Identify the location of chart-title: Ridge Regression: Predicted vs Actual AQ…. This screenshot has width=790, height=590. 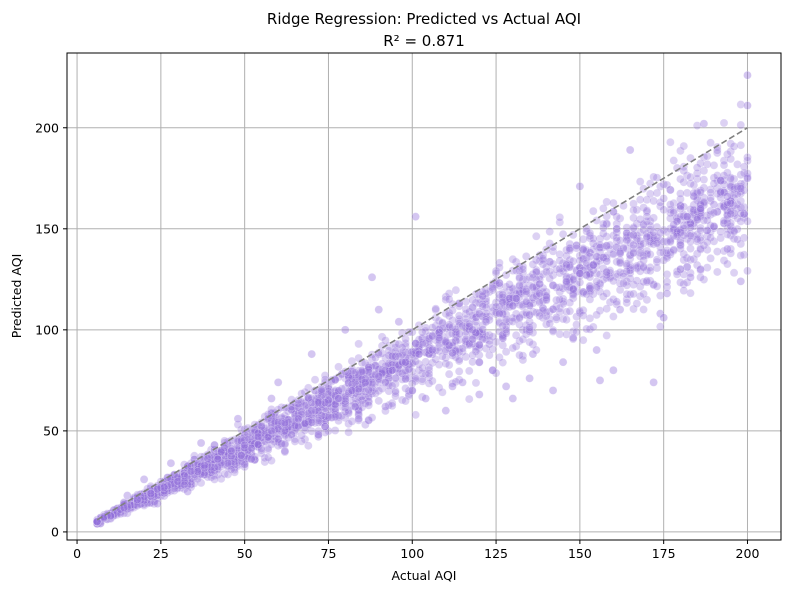
(424, 19).